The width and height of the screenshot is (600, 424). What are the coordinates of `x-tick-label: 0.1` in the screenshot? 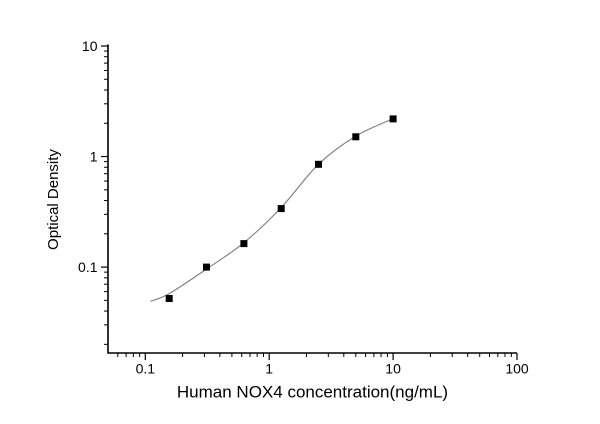 It's located at (146, 369).